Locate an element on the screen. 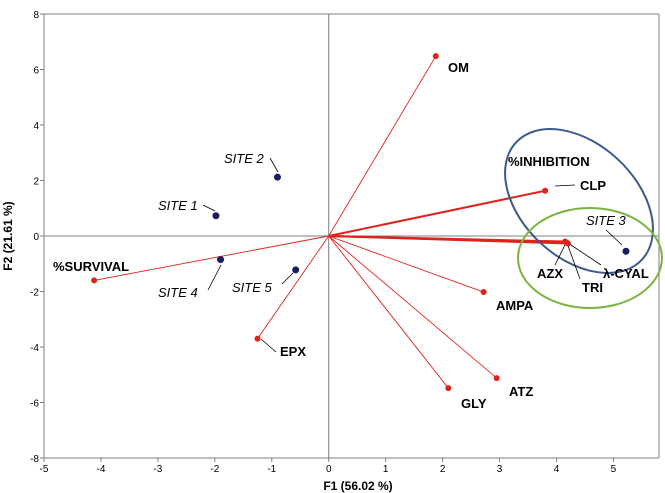 Image resolution: width=665 pixels, height=493 pixels. y-tick-label: 4 is located at coordinates (36, 126).